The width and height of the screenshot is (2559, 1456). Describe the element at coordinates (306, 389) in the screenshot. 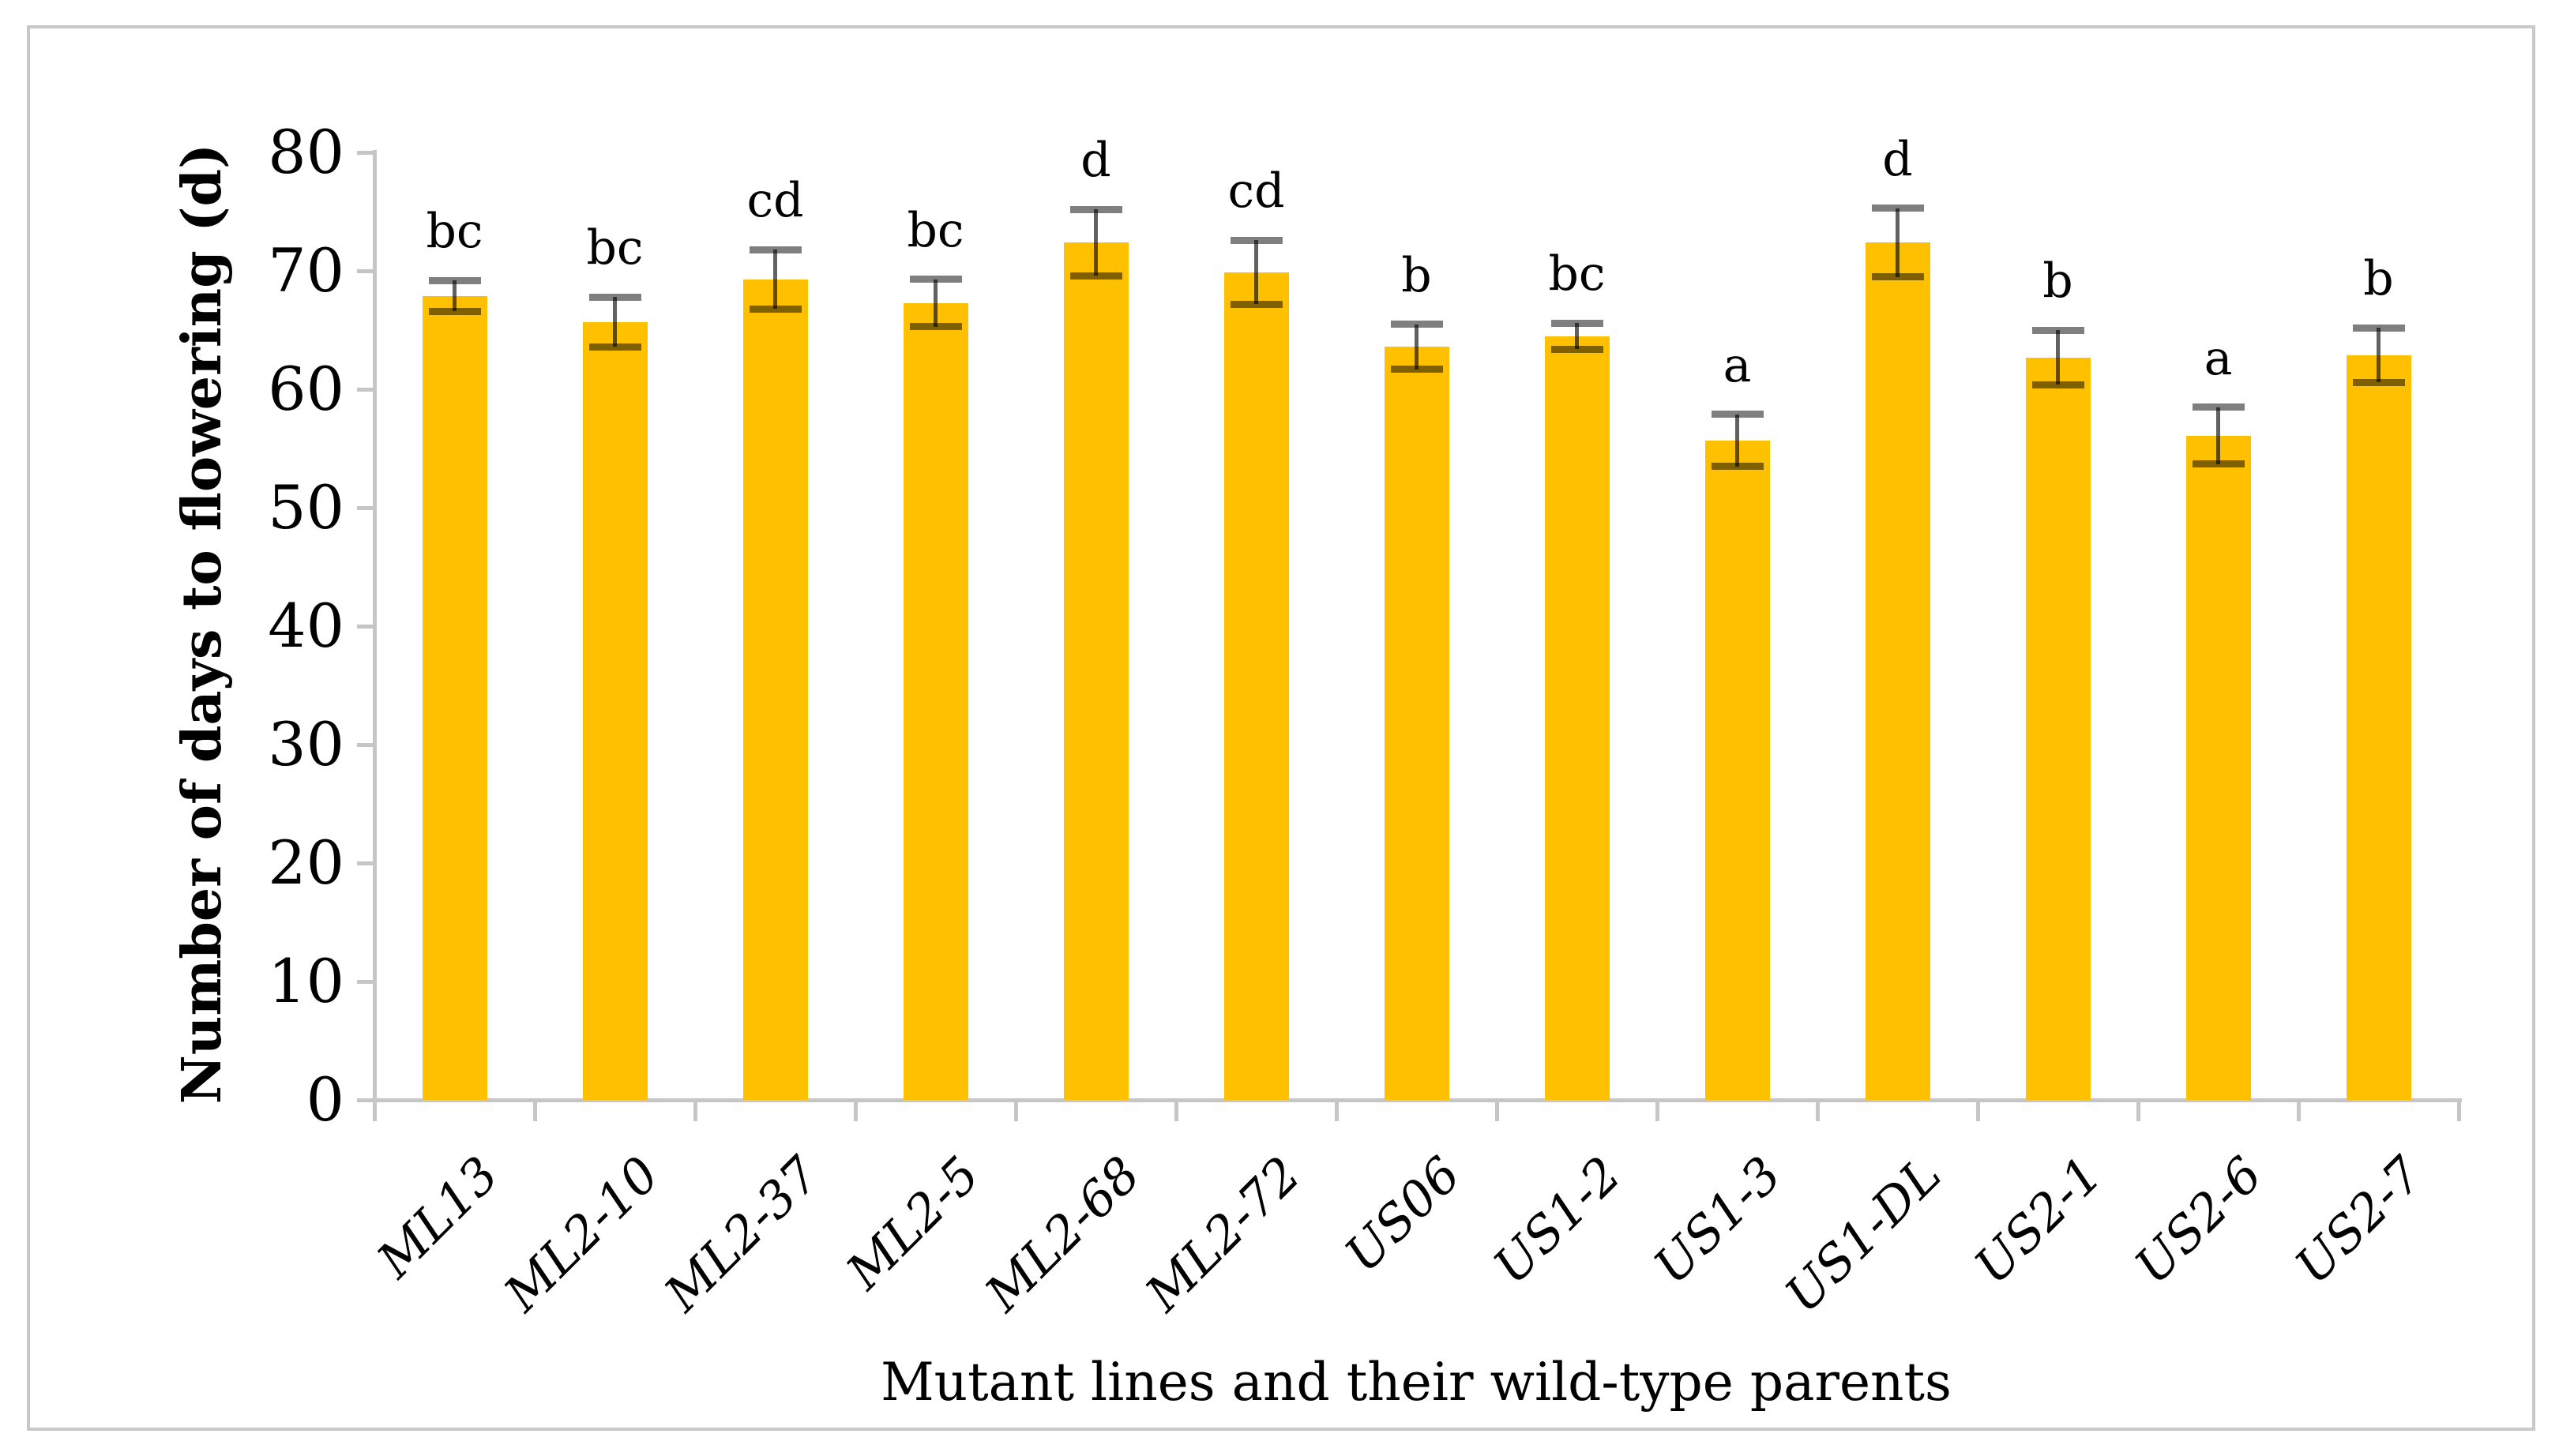

I see `y-tick-label: 60` at that location.